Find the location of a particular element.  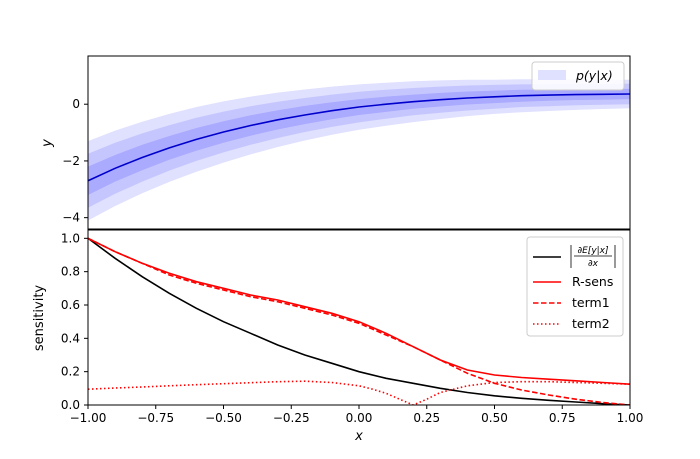

top-legend: p(y|x) is located at coordinates (578, 76).